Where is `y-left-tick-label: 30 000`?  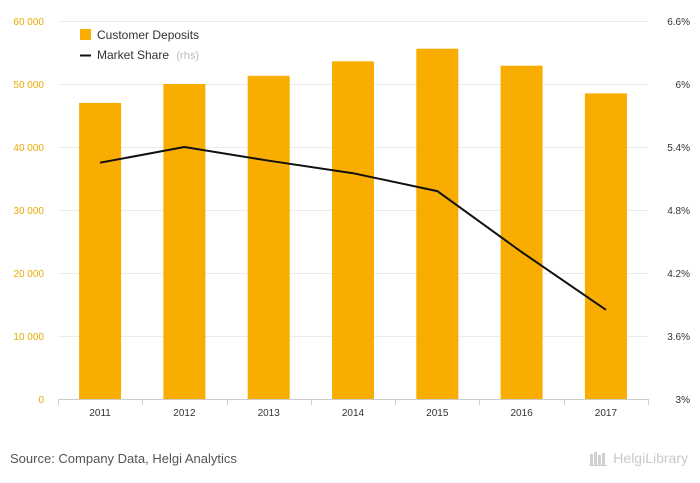
y-left-tick-label: 30 000 is located at coordinates (28, 211).